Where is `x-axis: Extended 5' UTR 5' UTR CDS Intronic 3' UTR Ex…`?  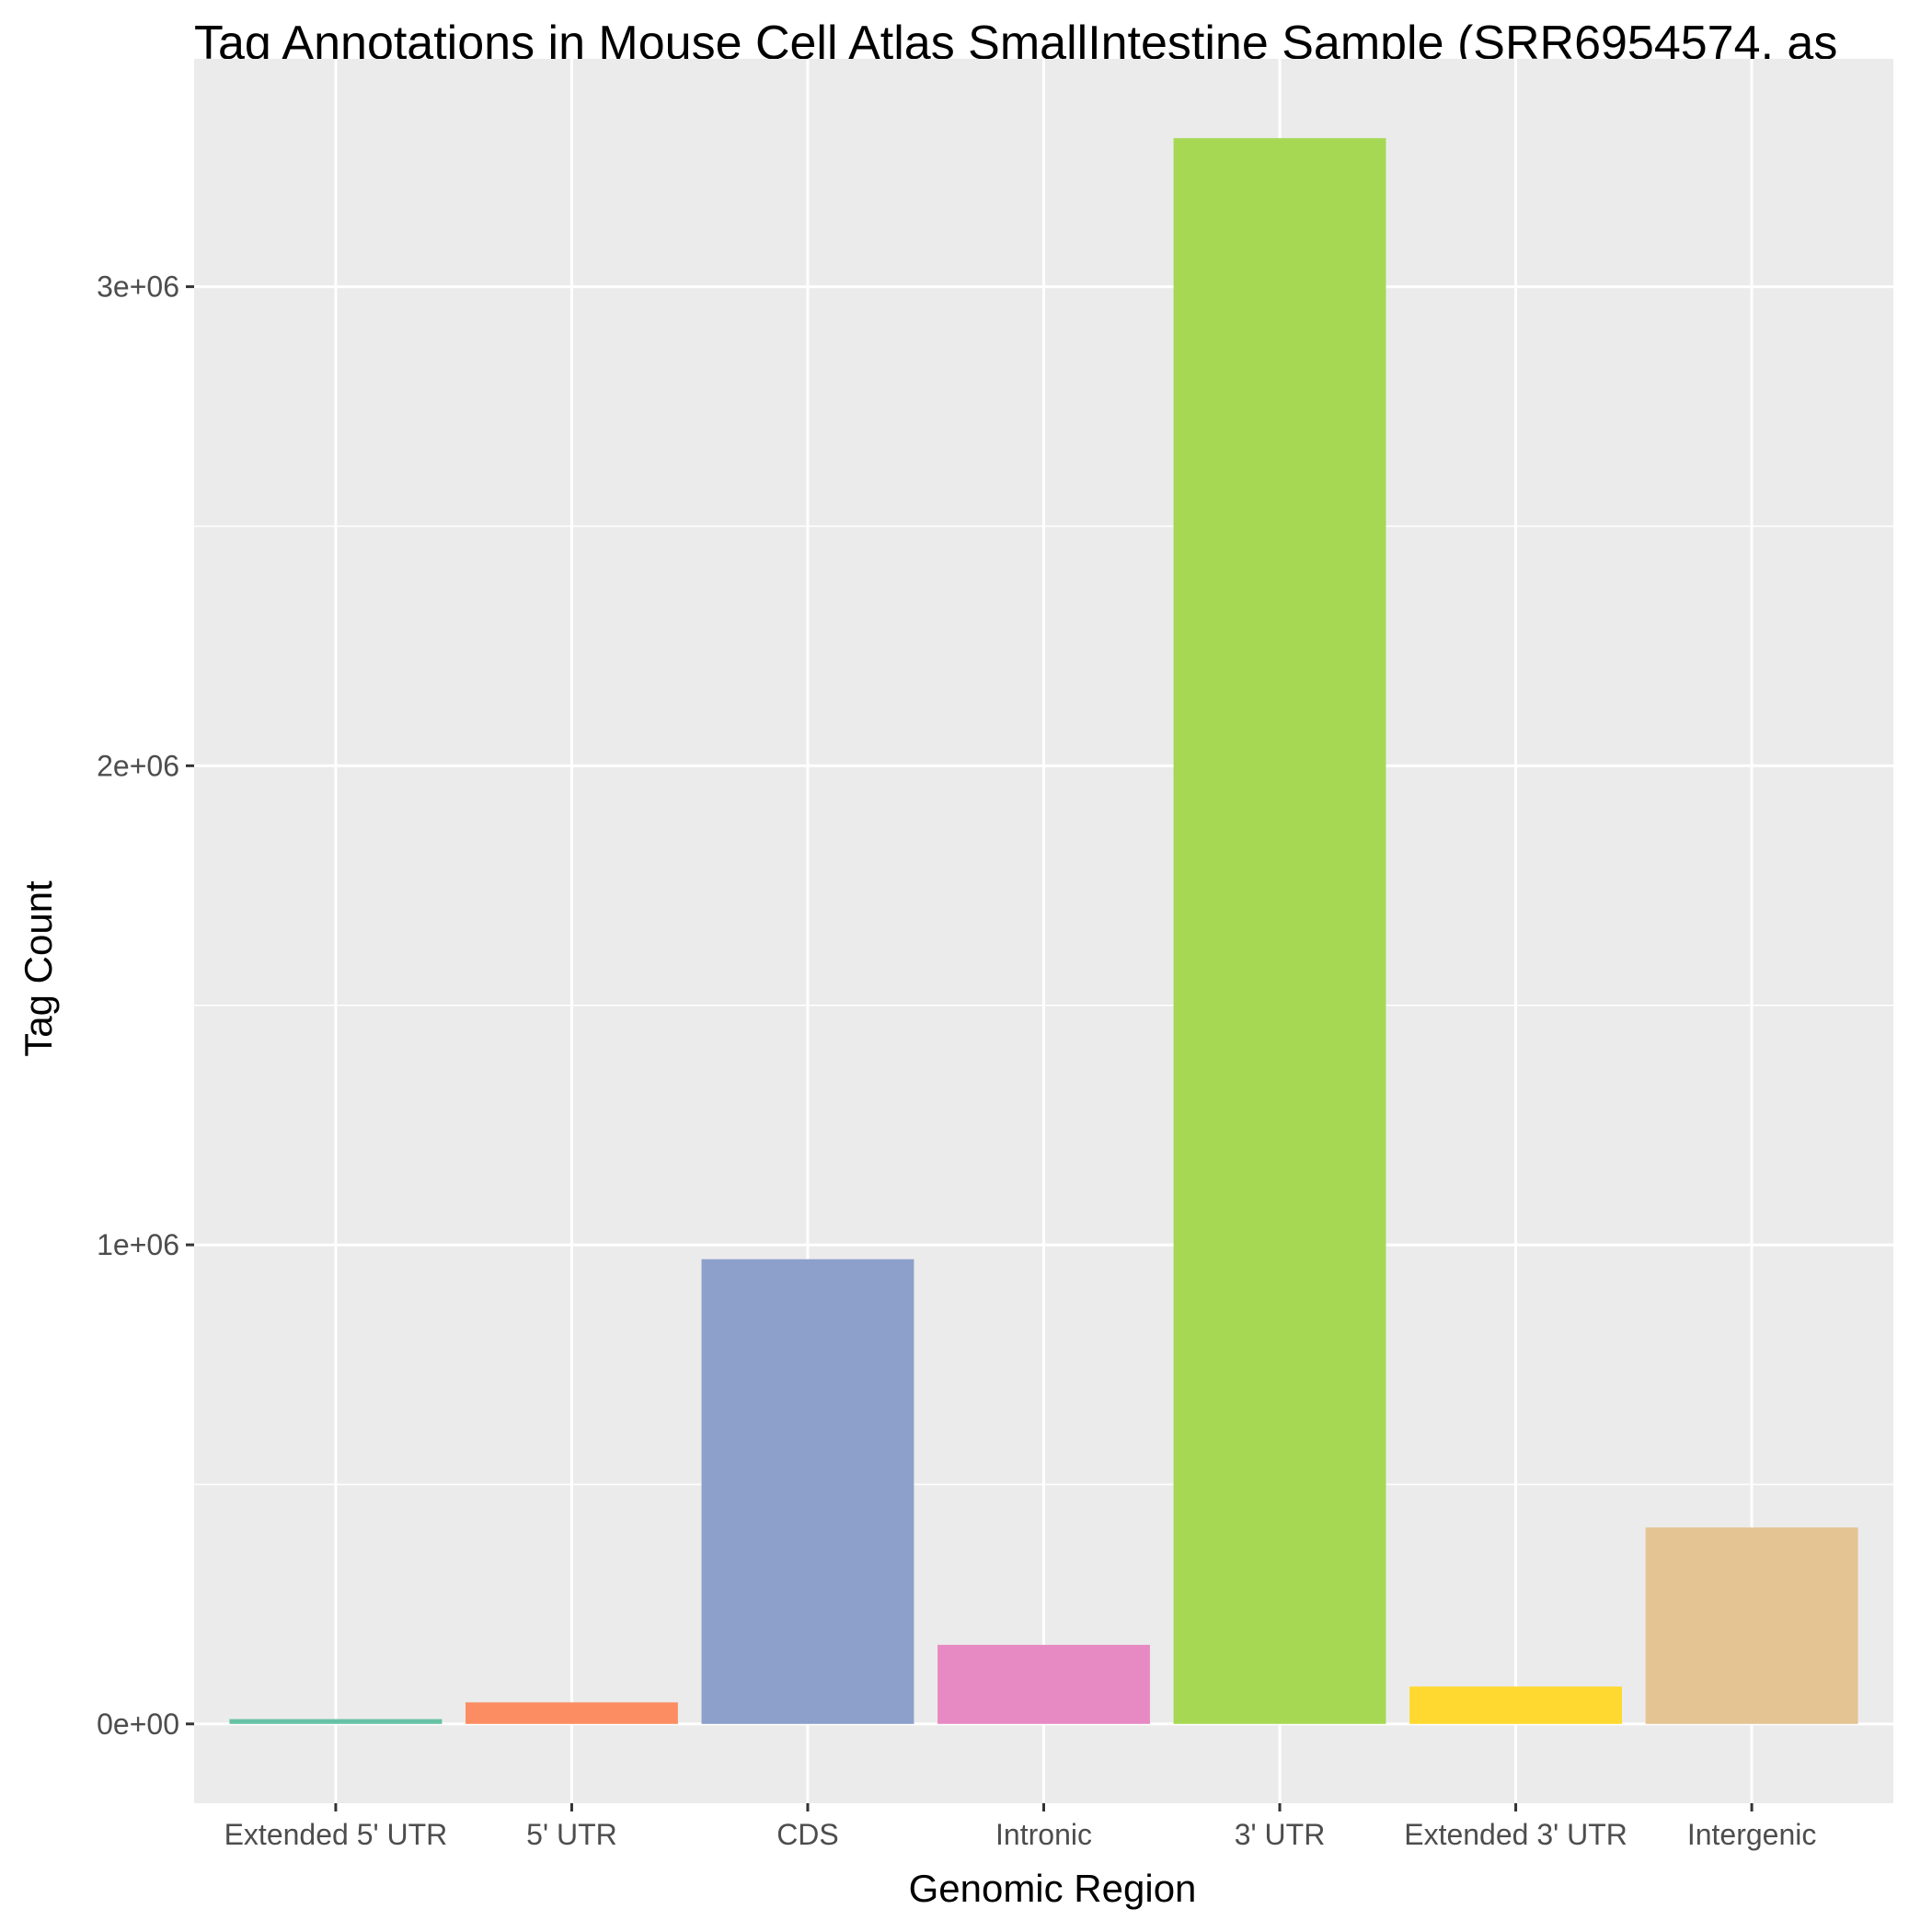
x-axis: Extended 5' UTR 5' UTR CDS Intronic 3' UTR Ex… is located at coordinates (1020, 1827).